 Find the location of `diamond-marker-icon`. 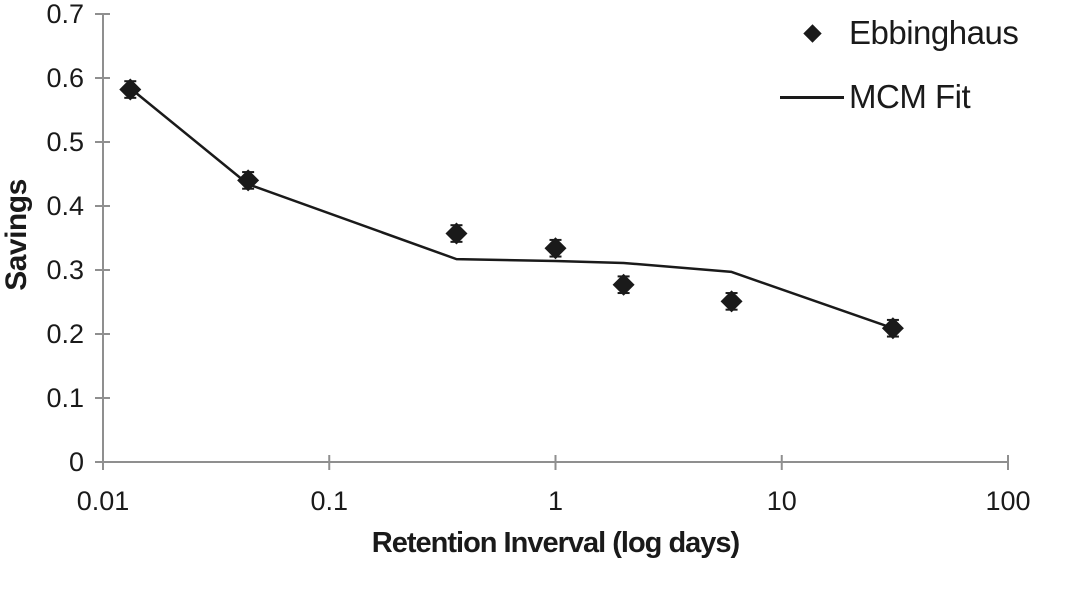

diamond-marker-icon is located at coordinates (812, 33).